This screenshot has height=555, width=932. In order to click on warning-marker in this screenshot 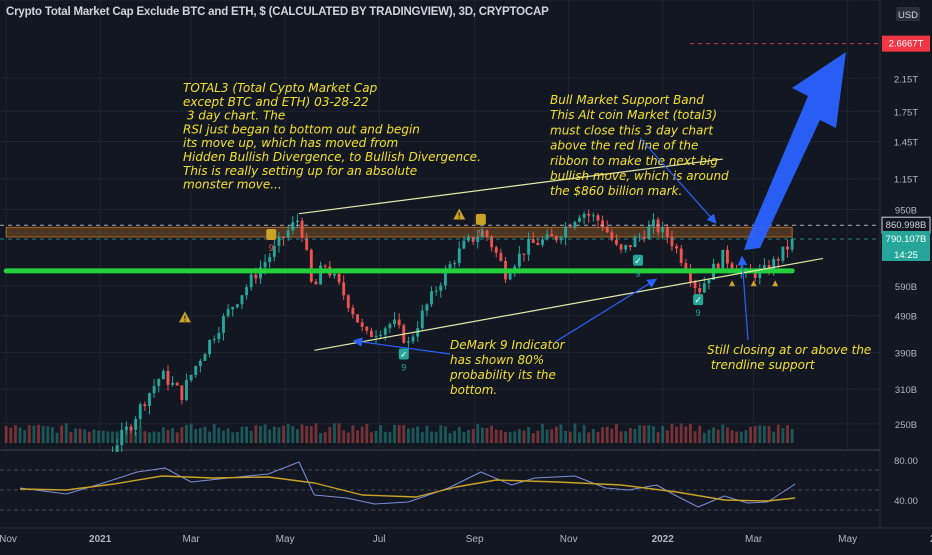, I will do `click(184, 317)`.